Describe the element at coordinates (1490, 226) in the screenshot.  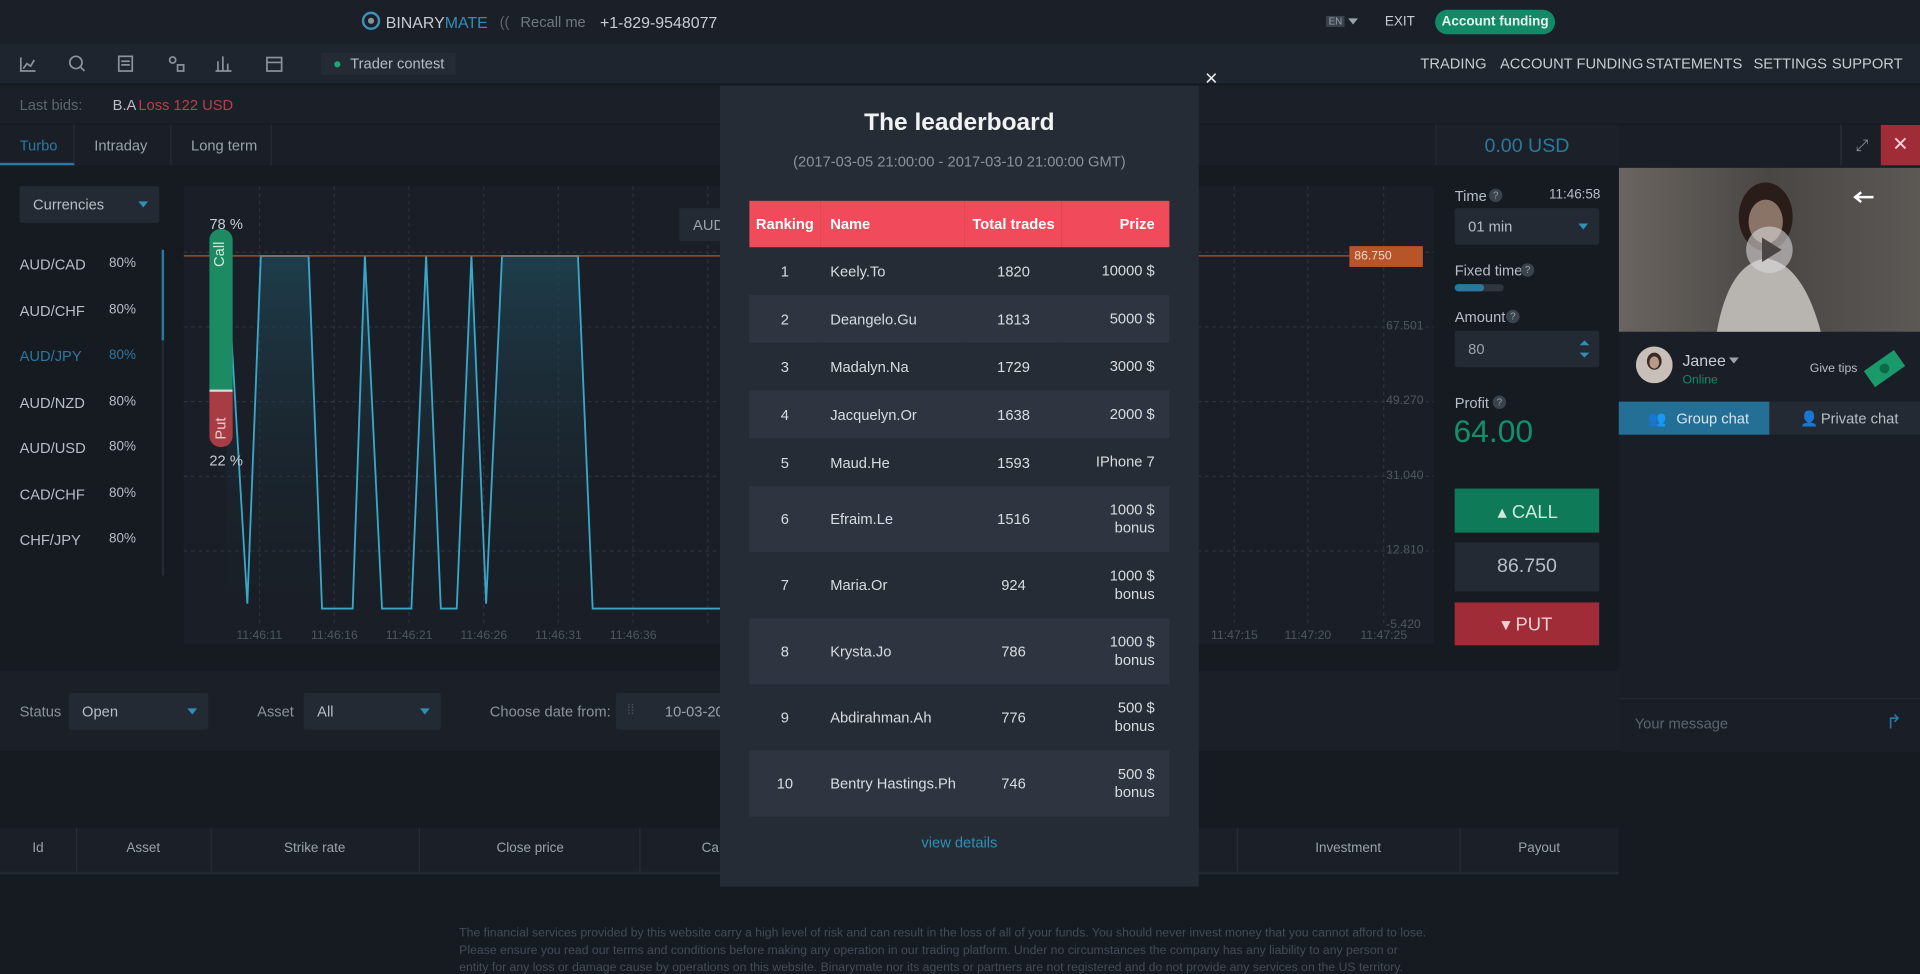
I see `duration: 01 min` at that location.